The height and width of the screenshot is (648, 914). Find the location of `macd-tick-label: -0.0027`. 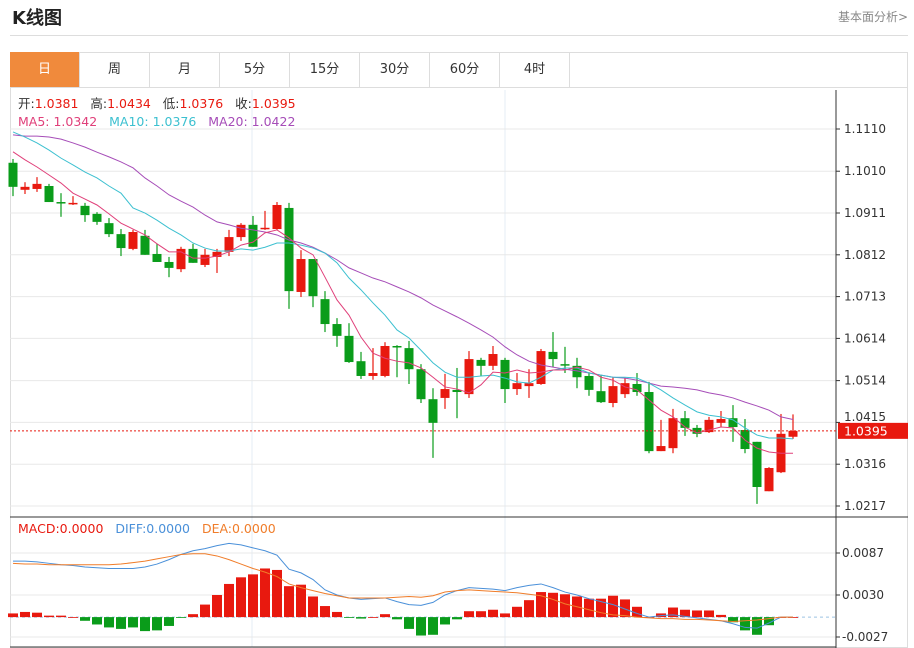

macd-tick-label: -0.0027 is located at coordinates (865, 637).